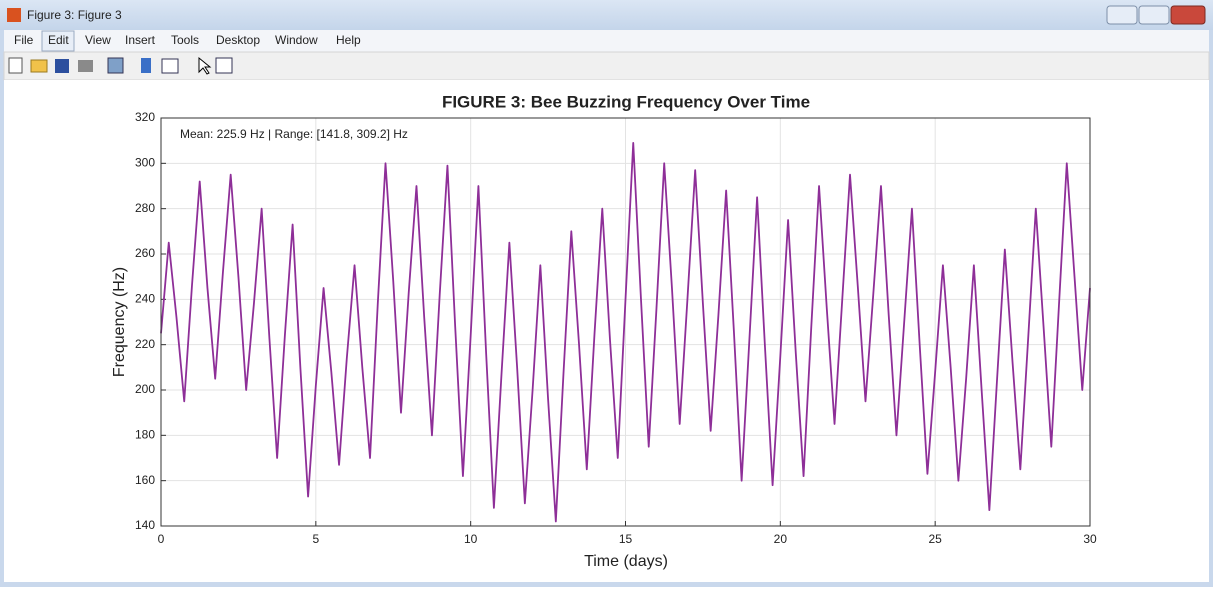 The image size is (1213, 592). Describe the element at coordinates (606, 41) in the screenshot. I see `menu-bar` at that location.